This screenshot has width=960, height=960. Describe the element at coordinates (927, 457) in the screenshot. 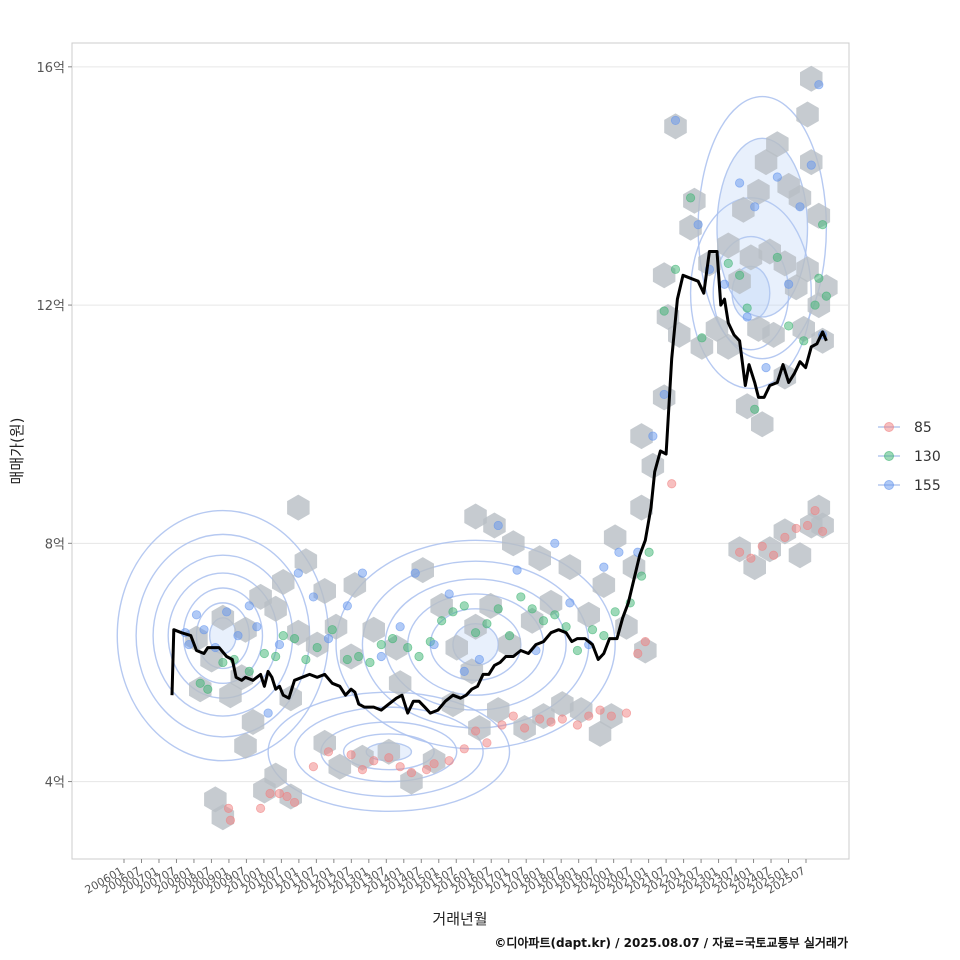

I see `legend-label: 130` at that location.